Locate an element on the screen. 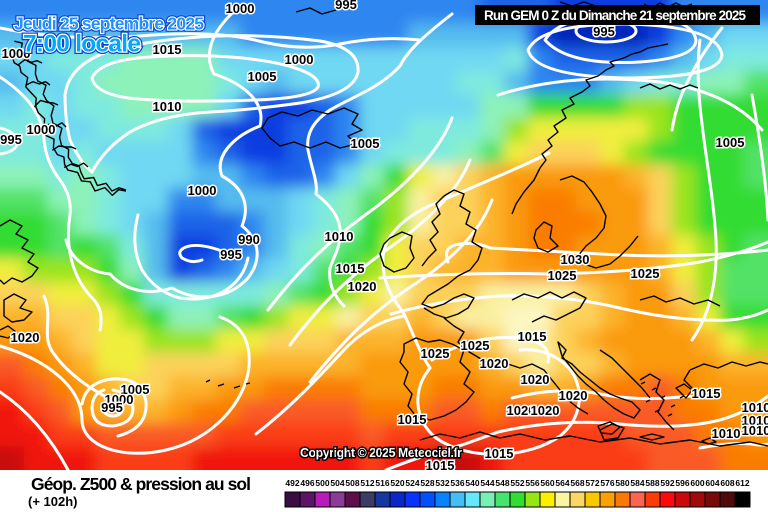 Image resolution: width=768 pixels, height=512 pixels. svg-text: Géop. Z500 & pression au sol is located at coordinates (141, 484).